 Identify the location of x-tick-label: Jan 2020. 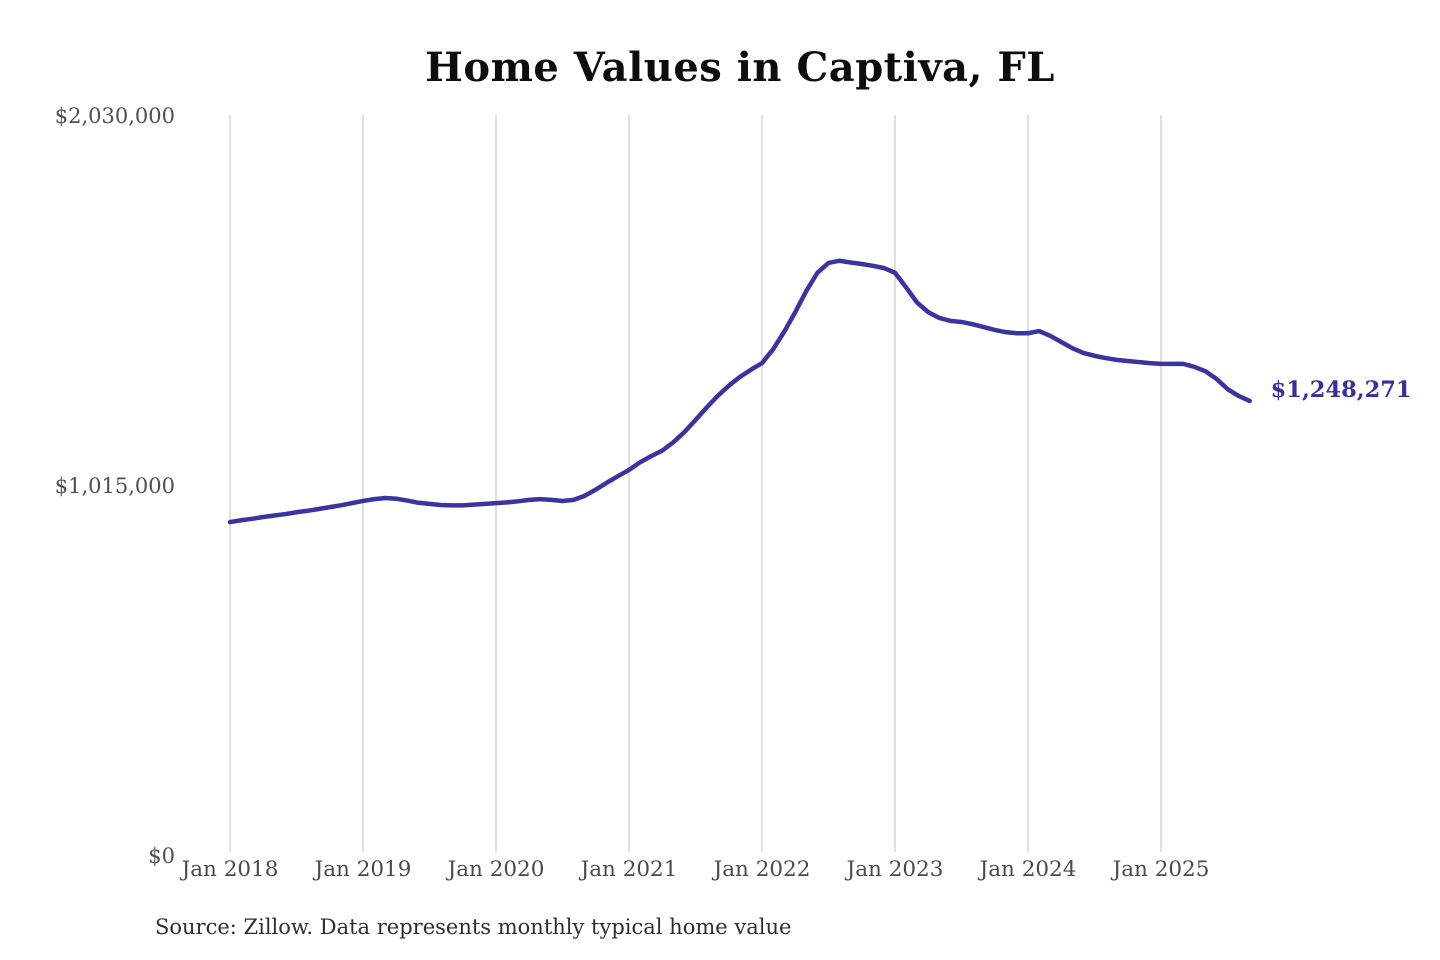
(496, 869).